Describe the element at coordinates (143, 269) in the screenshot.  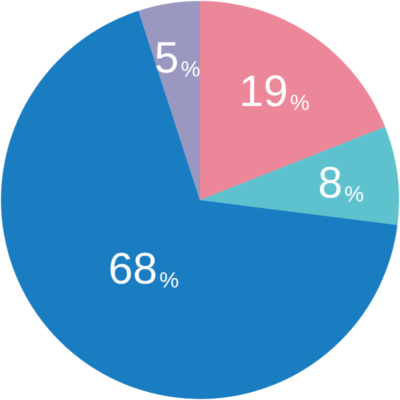
I see `data-label: 68%` at that location.